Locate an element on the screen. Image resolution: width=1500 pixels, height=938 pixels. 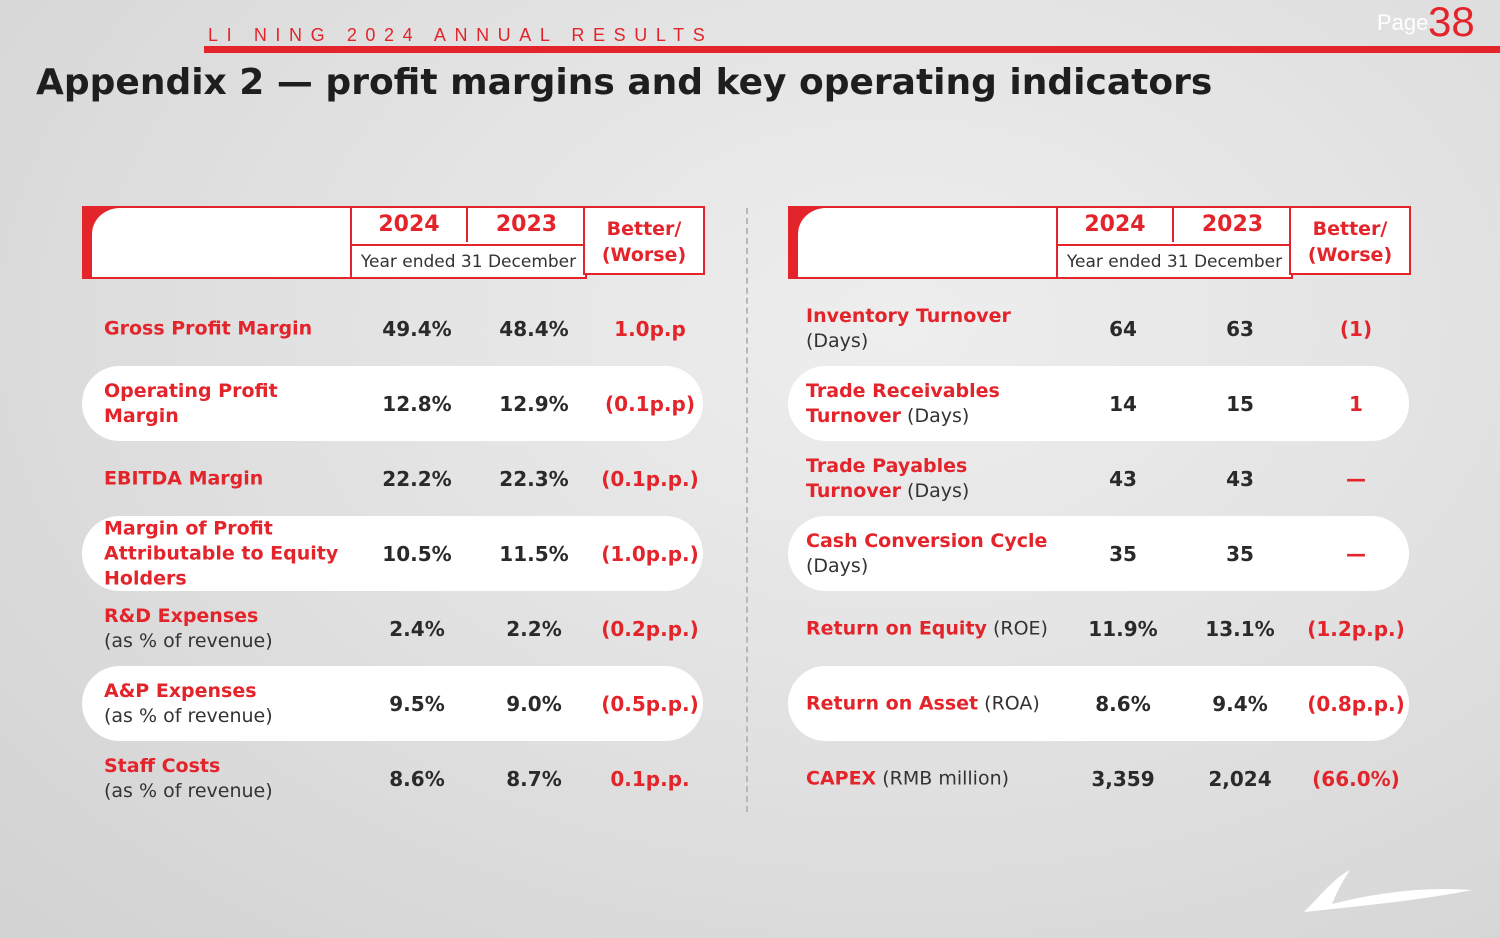
table-row: EBITDA Margin 22.2% 22.3% (0.1p.p.) is located at coordinates (401, 478).